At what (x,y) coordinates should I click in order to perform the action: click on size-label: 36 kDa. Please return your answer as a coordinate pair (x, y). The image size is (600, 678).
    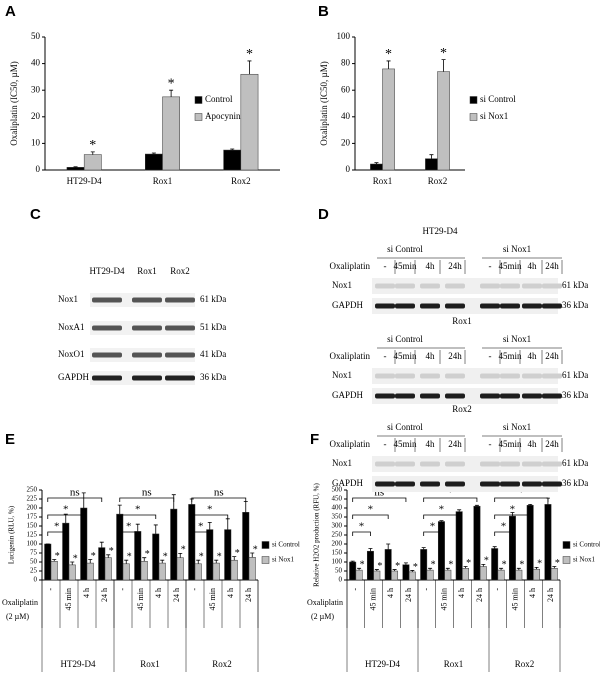
    Looking at the image, I should click on (575, 483).